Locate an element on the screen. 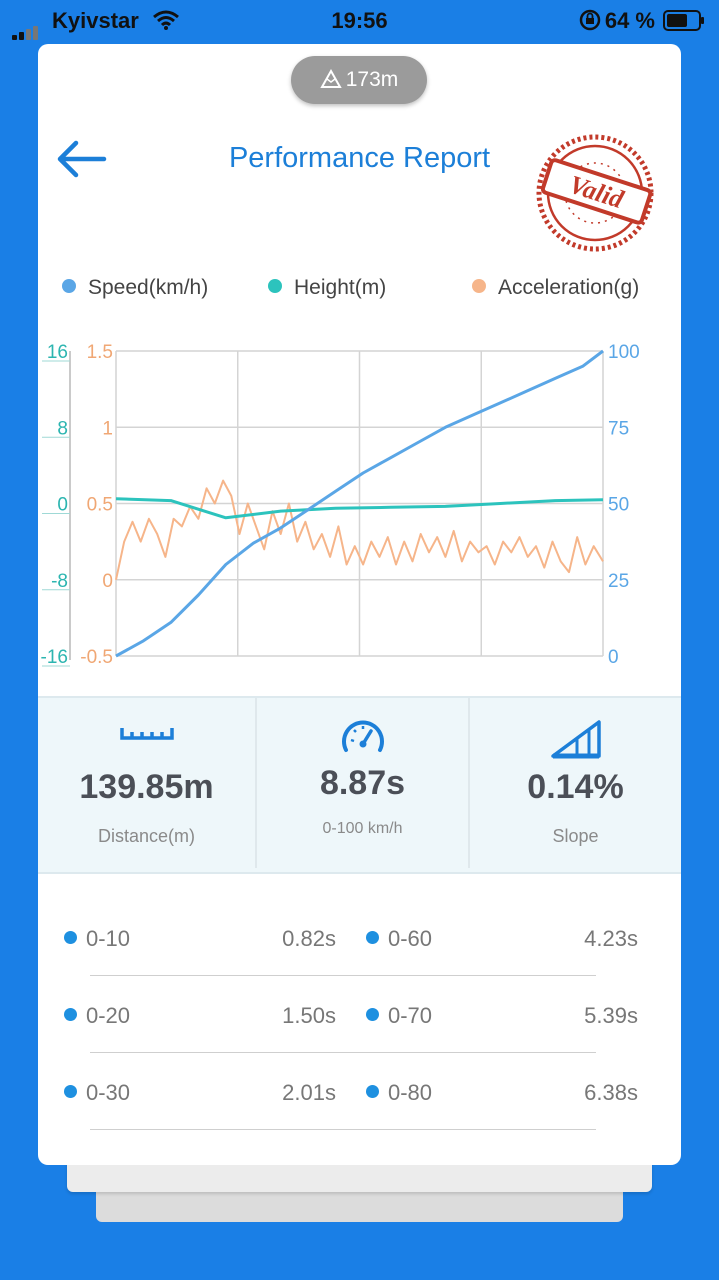  split-range: 0-10 is located at coordinates (108, 938).